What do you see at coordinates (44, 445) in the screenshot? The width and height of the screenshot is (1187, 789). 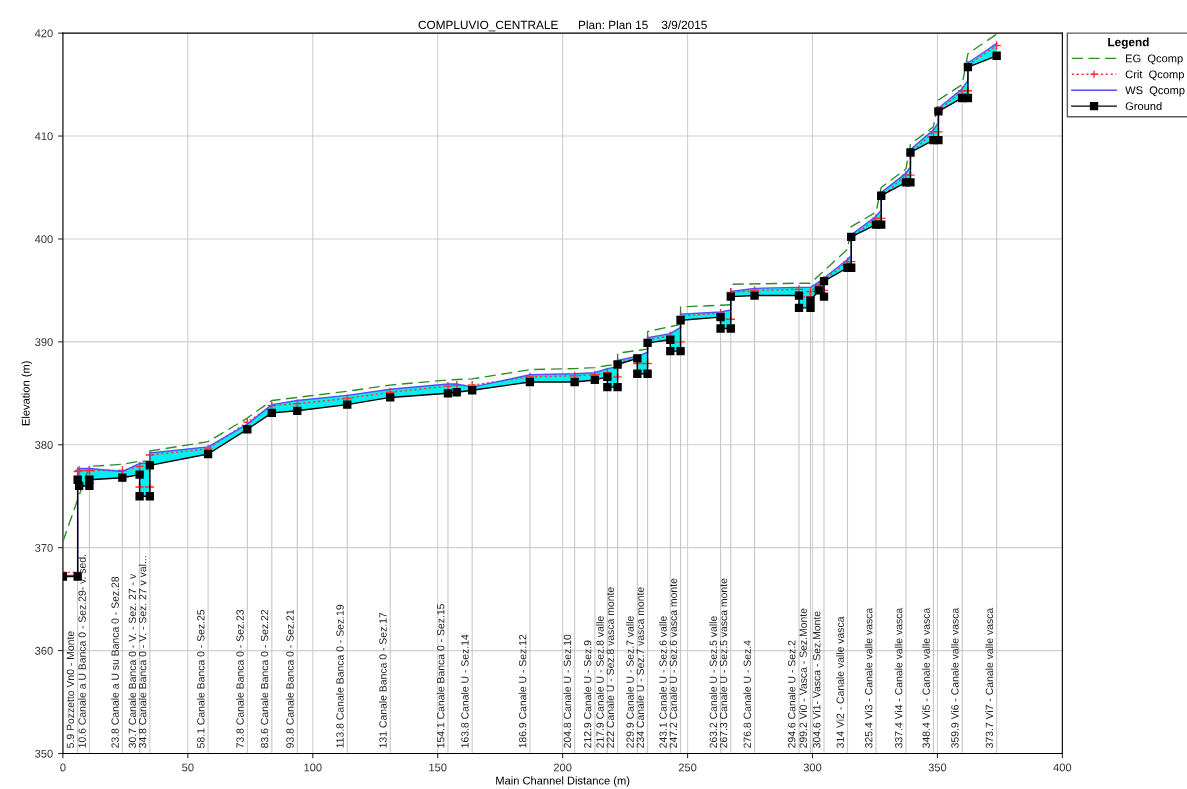 I see `y-tick-label: 380` at bounding box center [44, 445].